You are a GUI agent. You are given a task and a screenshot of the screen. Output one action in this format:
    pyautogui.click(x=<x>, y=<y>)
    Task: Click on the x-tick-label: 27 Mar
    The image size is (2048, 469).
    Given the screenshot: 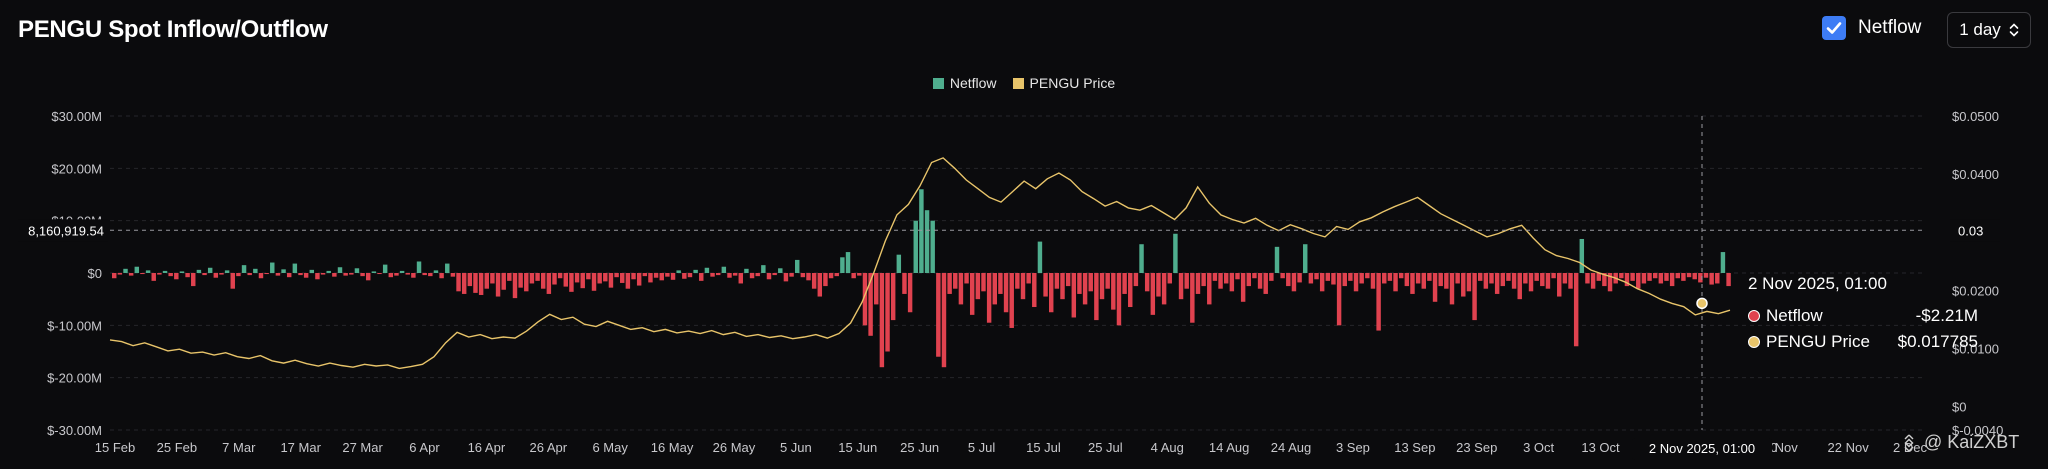 What is the action you would take?
    pyautogui.click(x=362, y=447)
    